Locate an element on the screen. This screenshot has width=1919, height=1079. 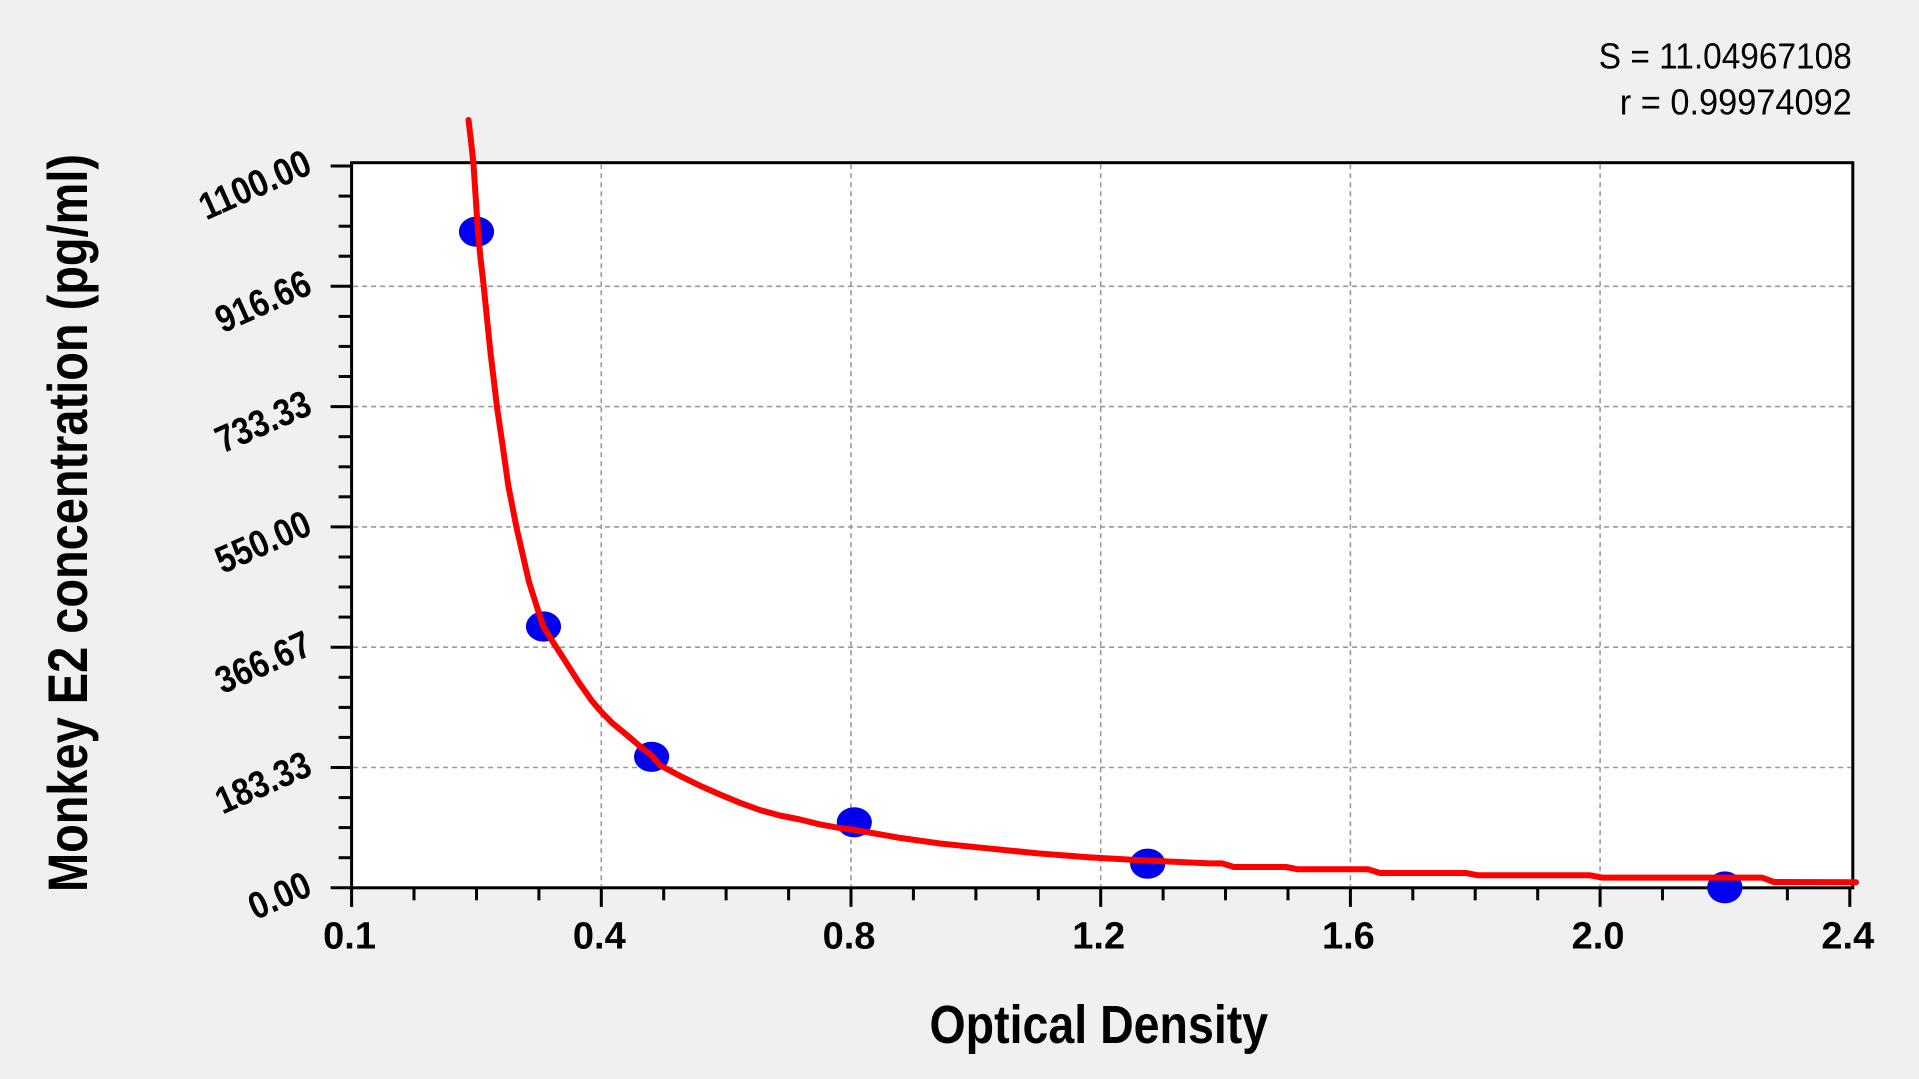
svg-text: 2.0 is located at coordinates (1598, 936).